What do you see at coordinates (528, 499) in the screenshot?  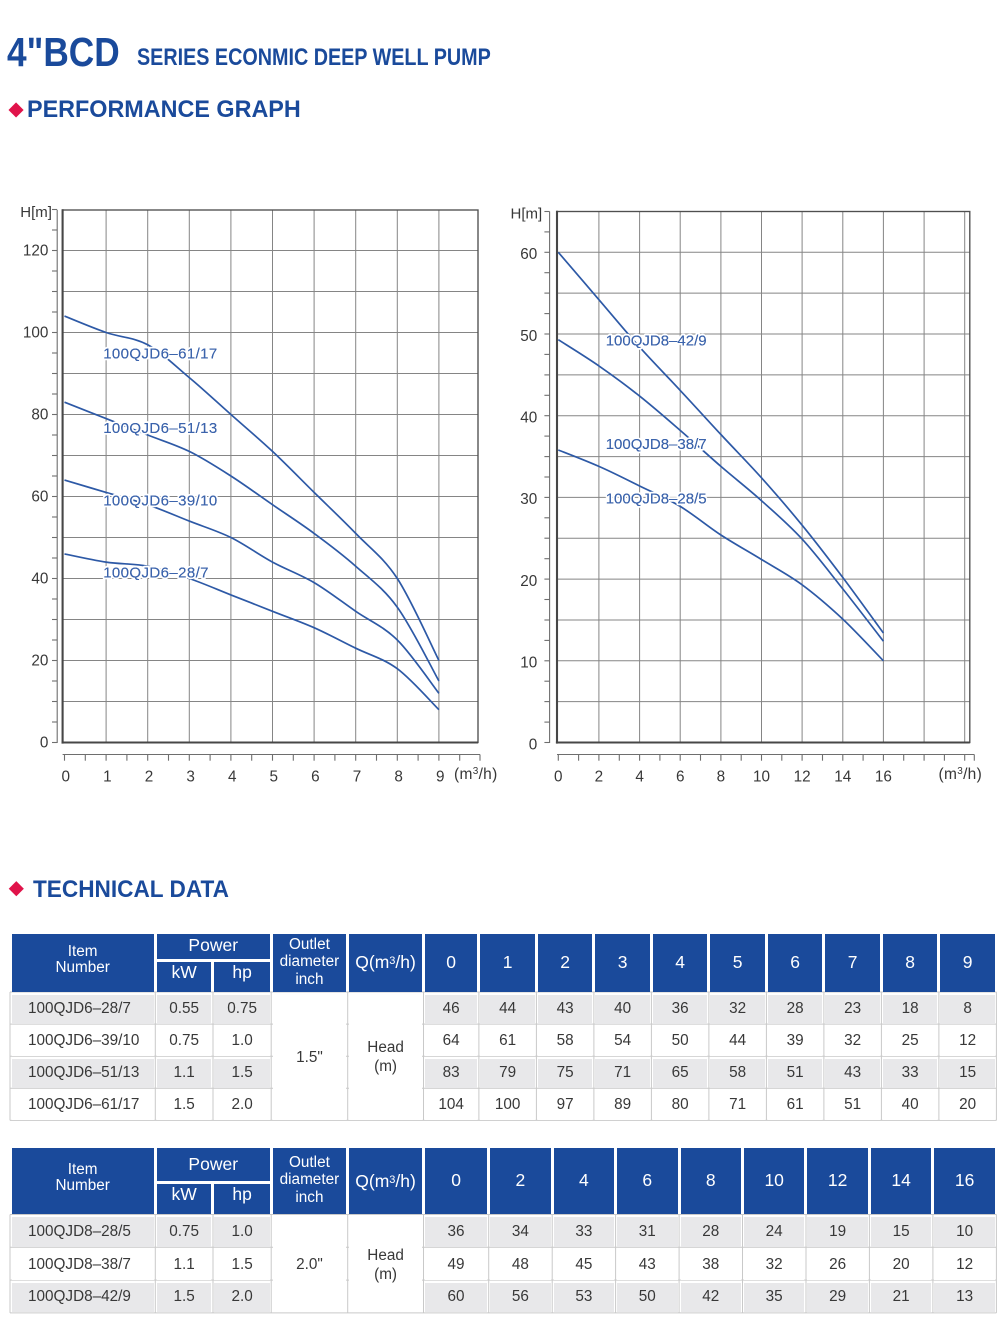 I see `svg-text: 30` at bounding box center [528, 499].